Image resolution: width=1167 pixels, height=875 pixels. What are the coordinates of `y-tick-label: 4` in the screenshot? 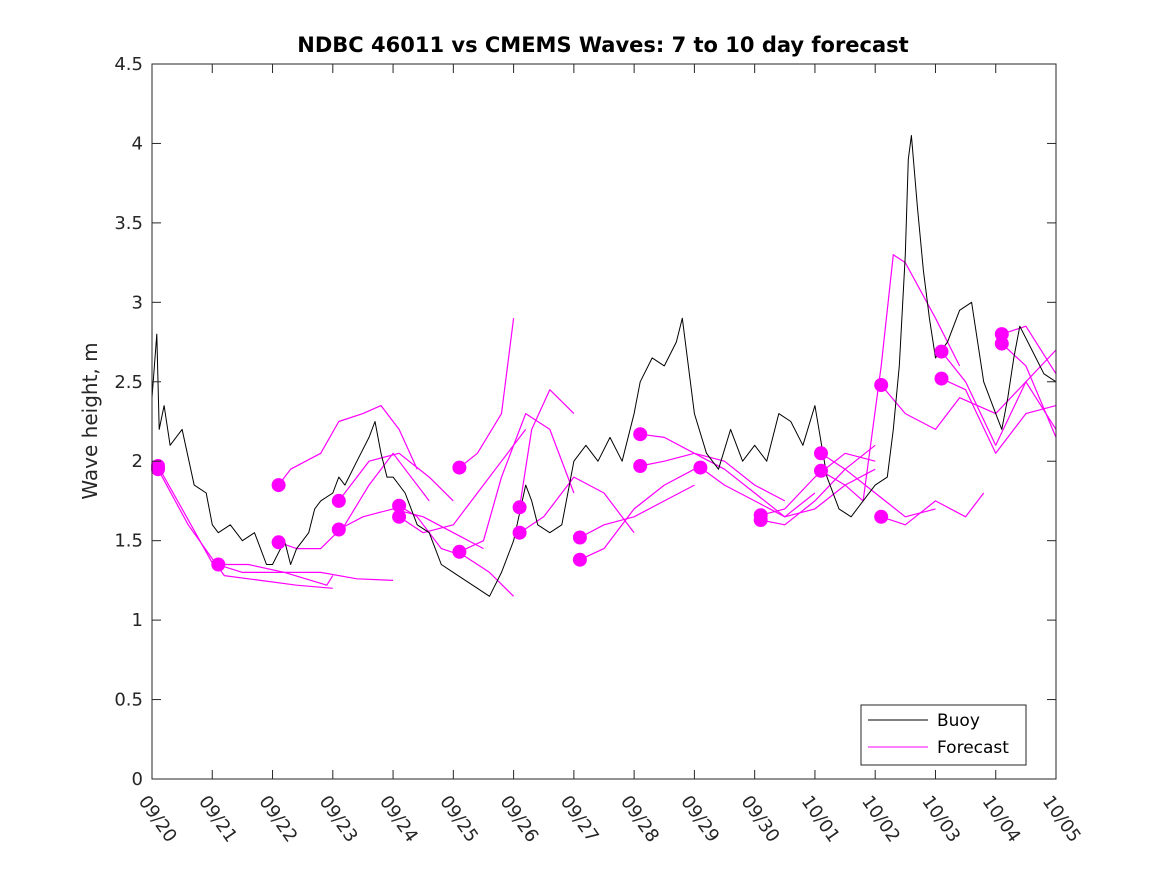 It's located at (137, 143).